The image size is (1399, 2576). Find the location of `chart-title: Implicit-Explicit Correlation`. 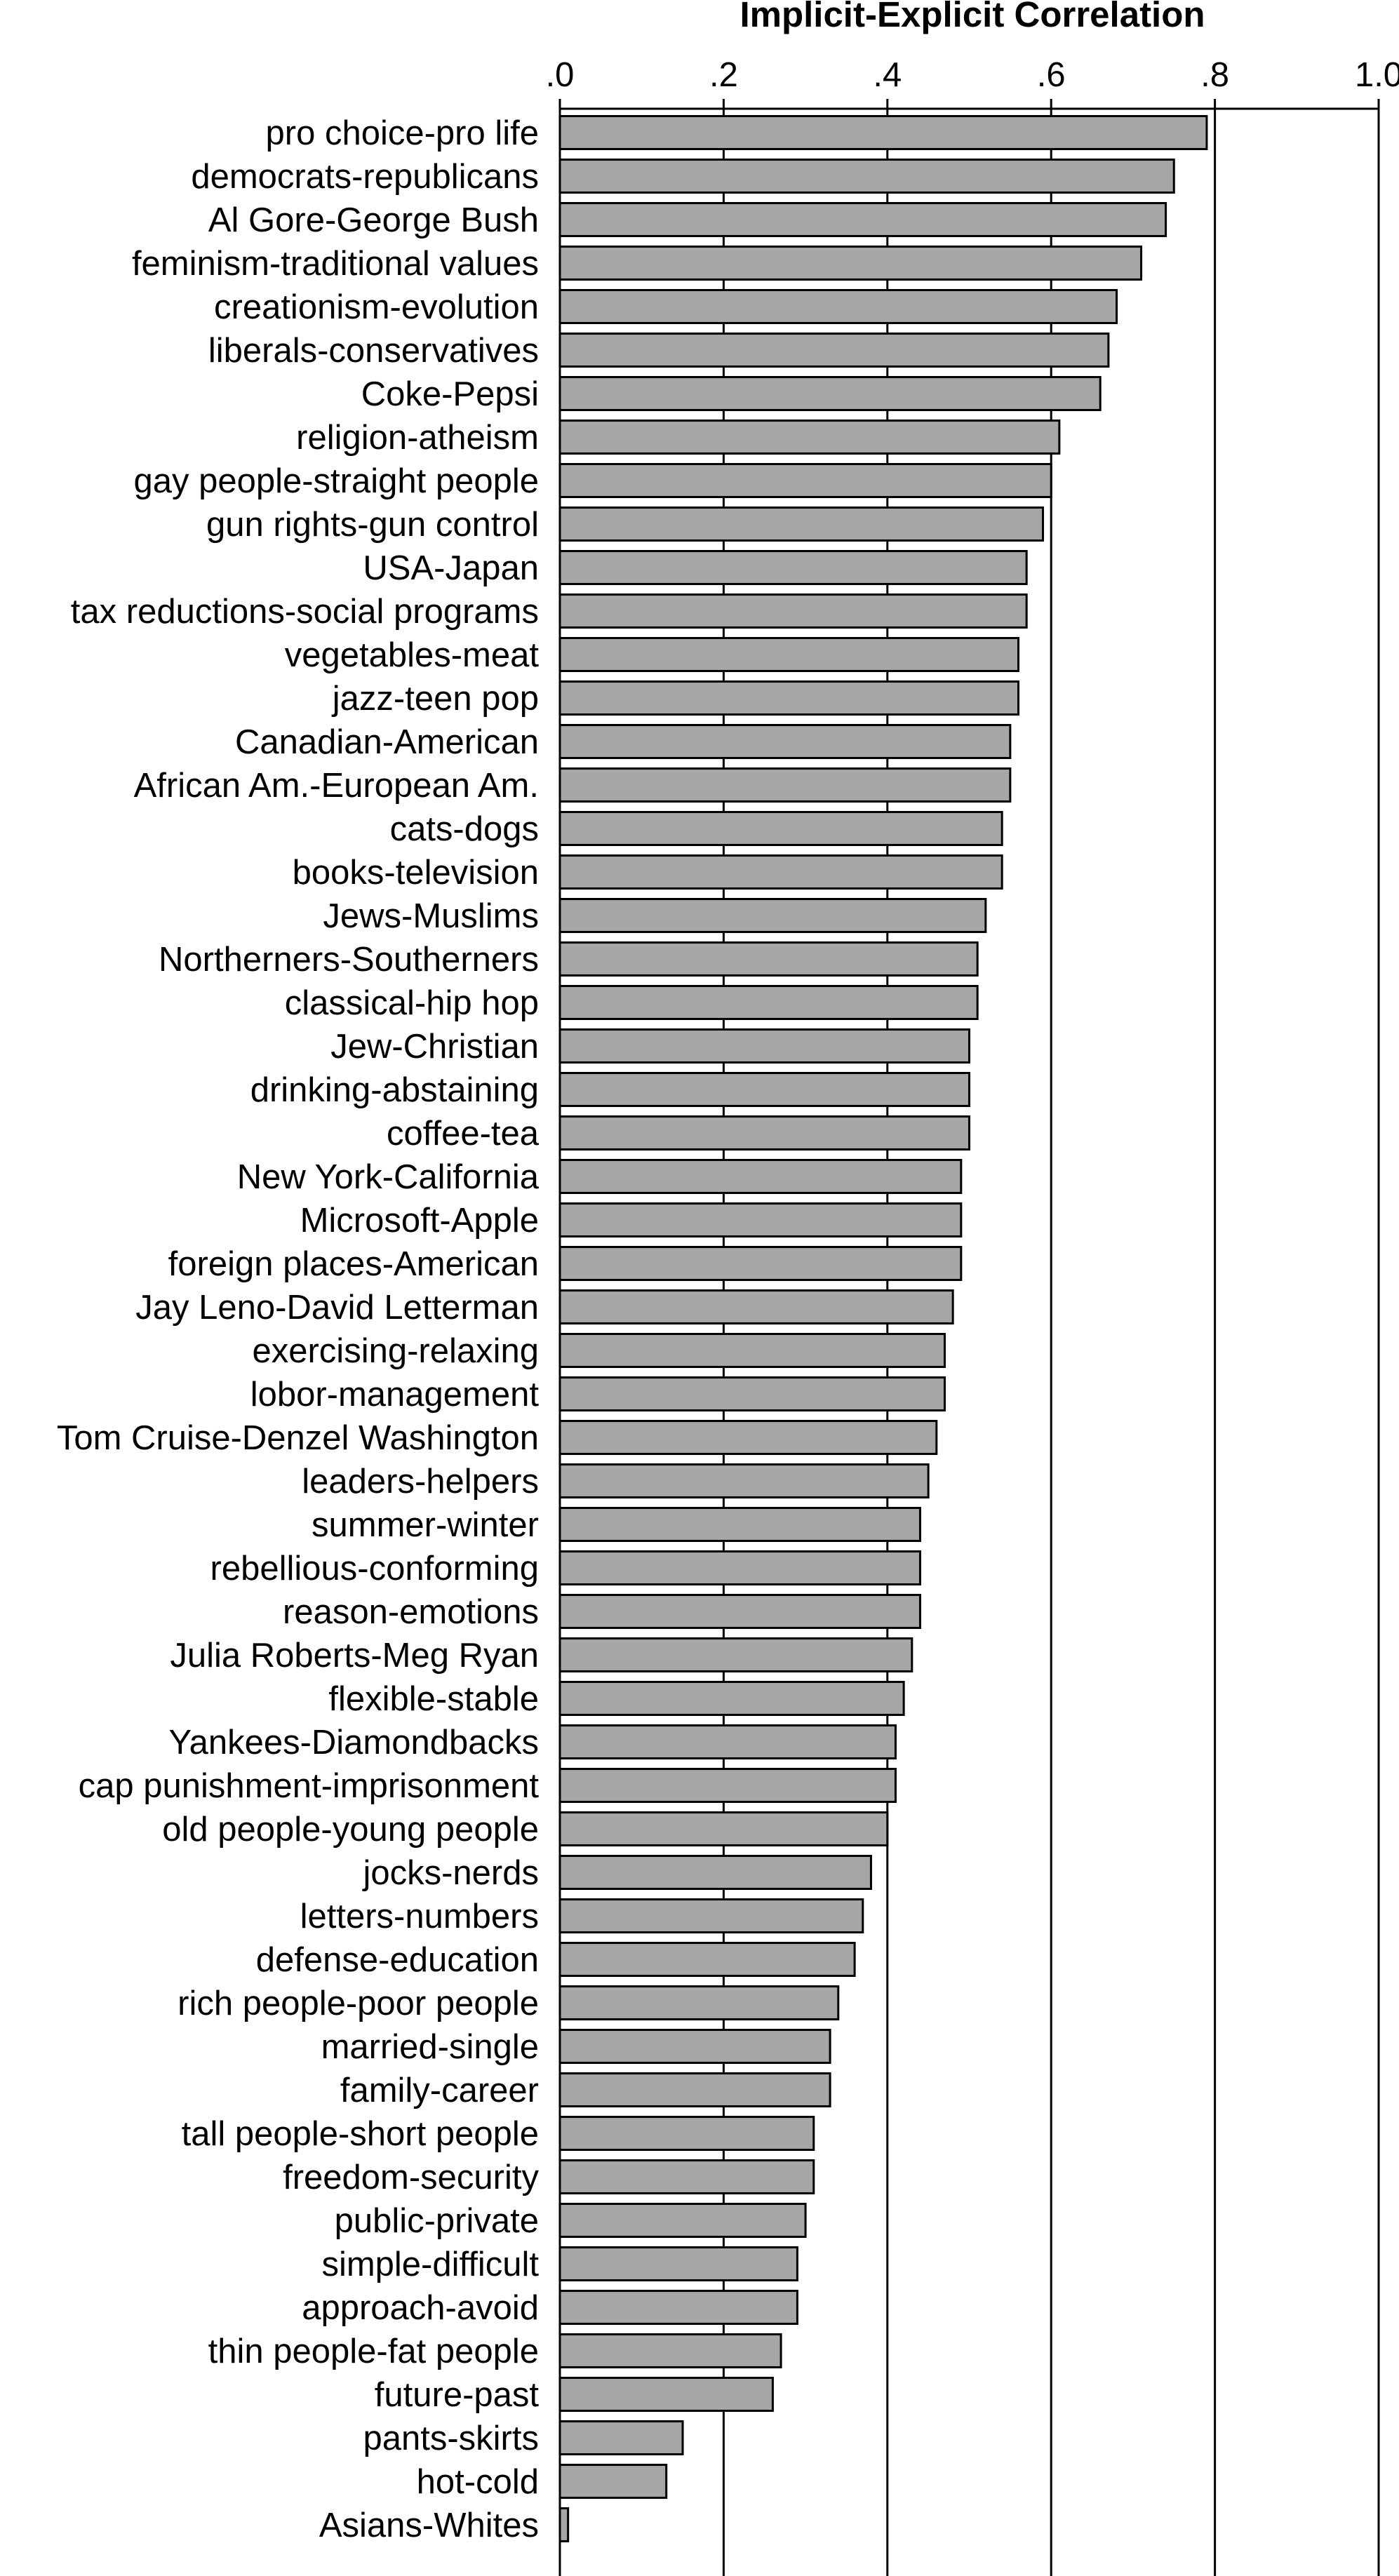

chart-title: Implicit-Explicit Correlation is located at coordinates (972, 17).